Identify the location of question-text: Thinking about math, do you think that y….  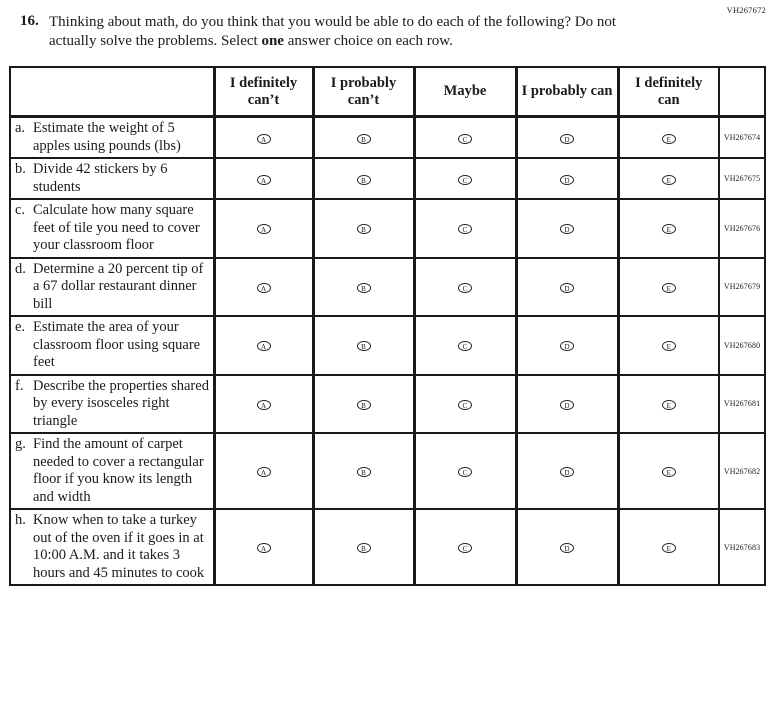
(354, 32).